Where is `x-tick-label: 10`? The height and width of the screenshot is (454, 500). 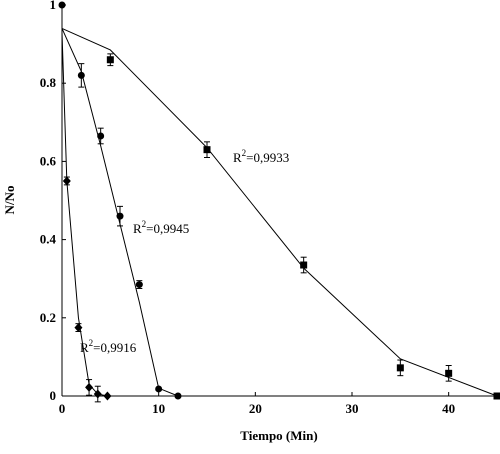 x-tick-label: 10 is located at coordinates (158, 408).